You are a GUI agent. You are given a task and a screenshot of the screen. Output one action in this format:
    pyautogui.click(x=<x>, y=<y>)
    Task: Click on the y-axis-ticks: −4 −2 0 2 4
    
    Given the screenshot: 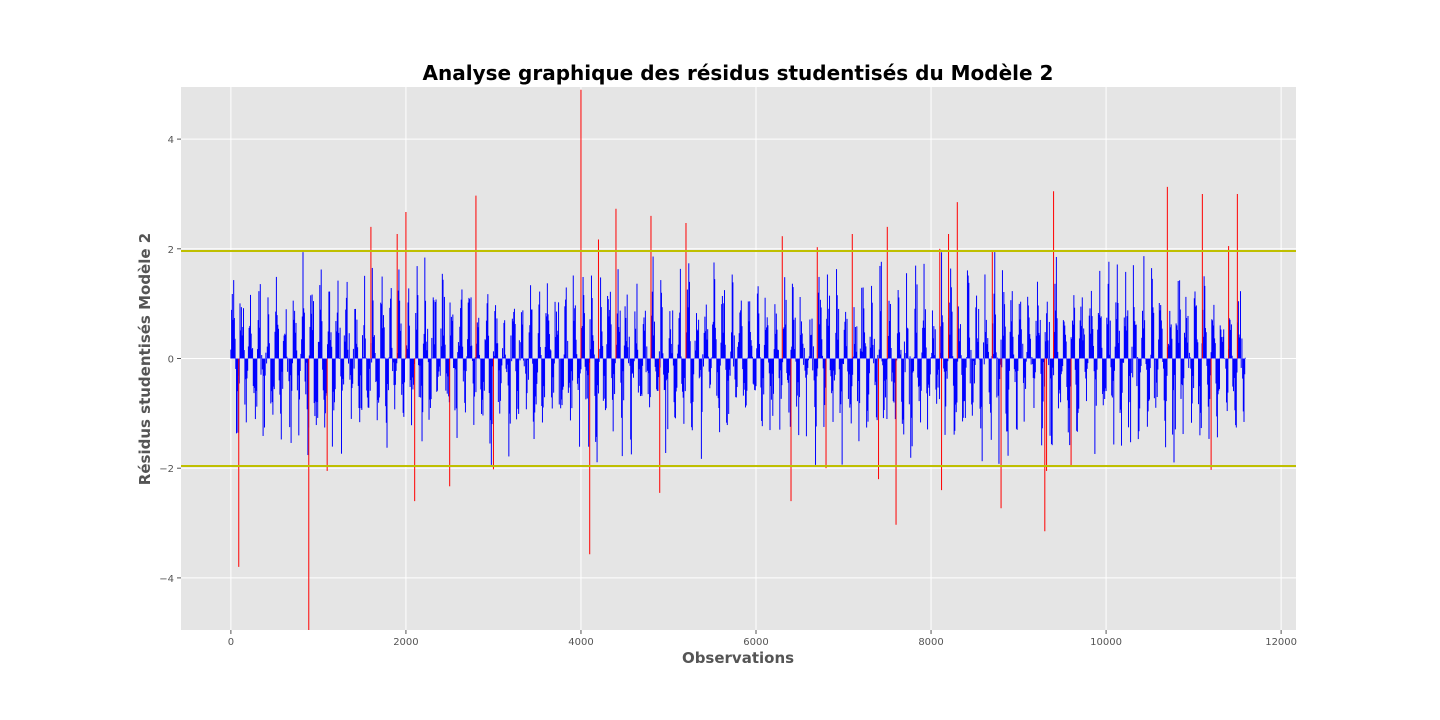 What is the action you would take?
    pyautogui.click(x=170, y=360)
    